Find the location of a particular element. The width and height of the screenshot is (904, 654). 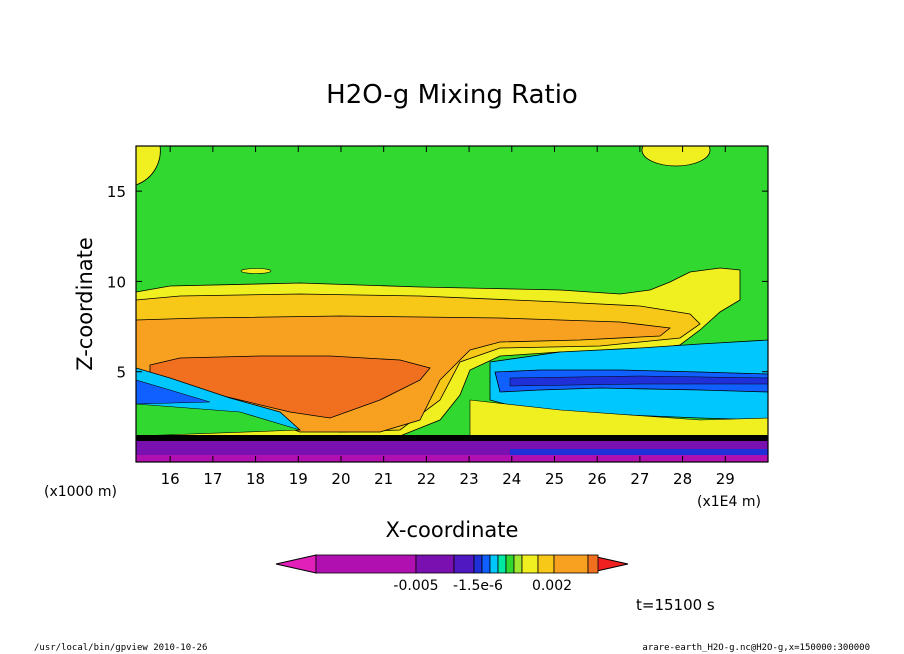

colorbar-label: 0.002 is located at coordinates (552, 586).